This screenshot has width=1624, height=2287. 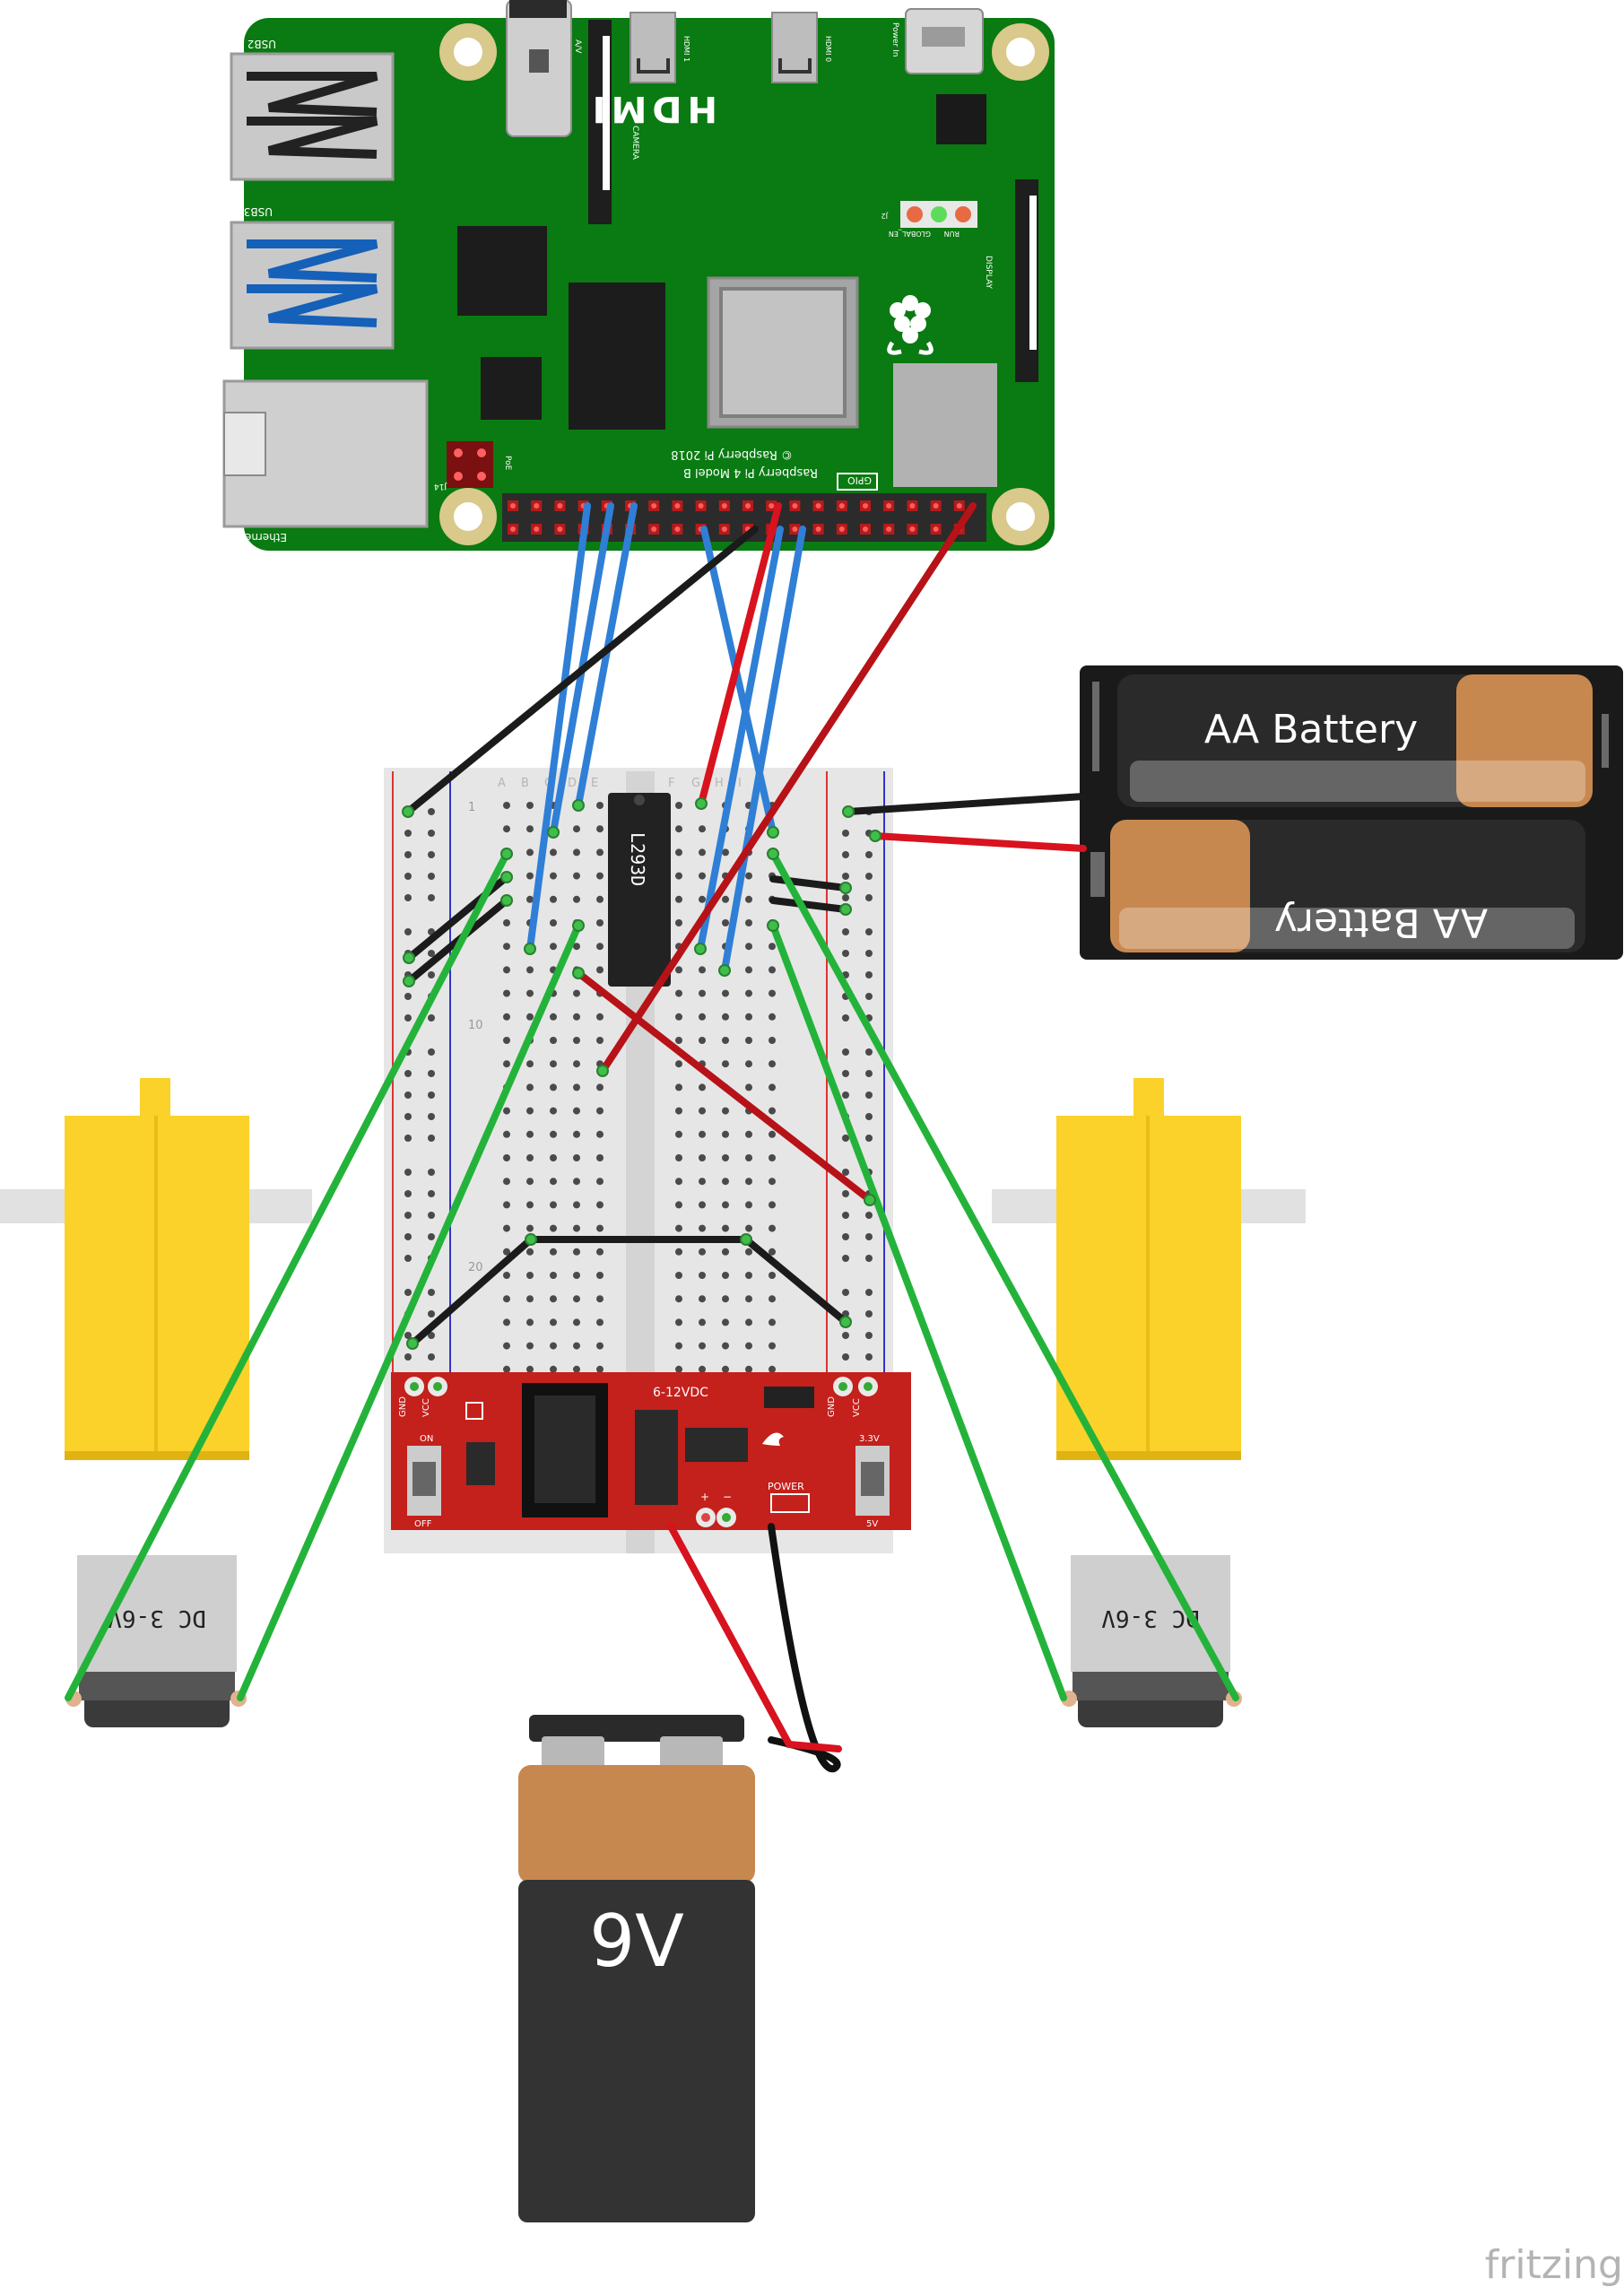 I want to click on camera-connector: CAMERA, so click(x=613, y=122).